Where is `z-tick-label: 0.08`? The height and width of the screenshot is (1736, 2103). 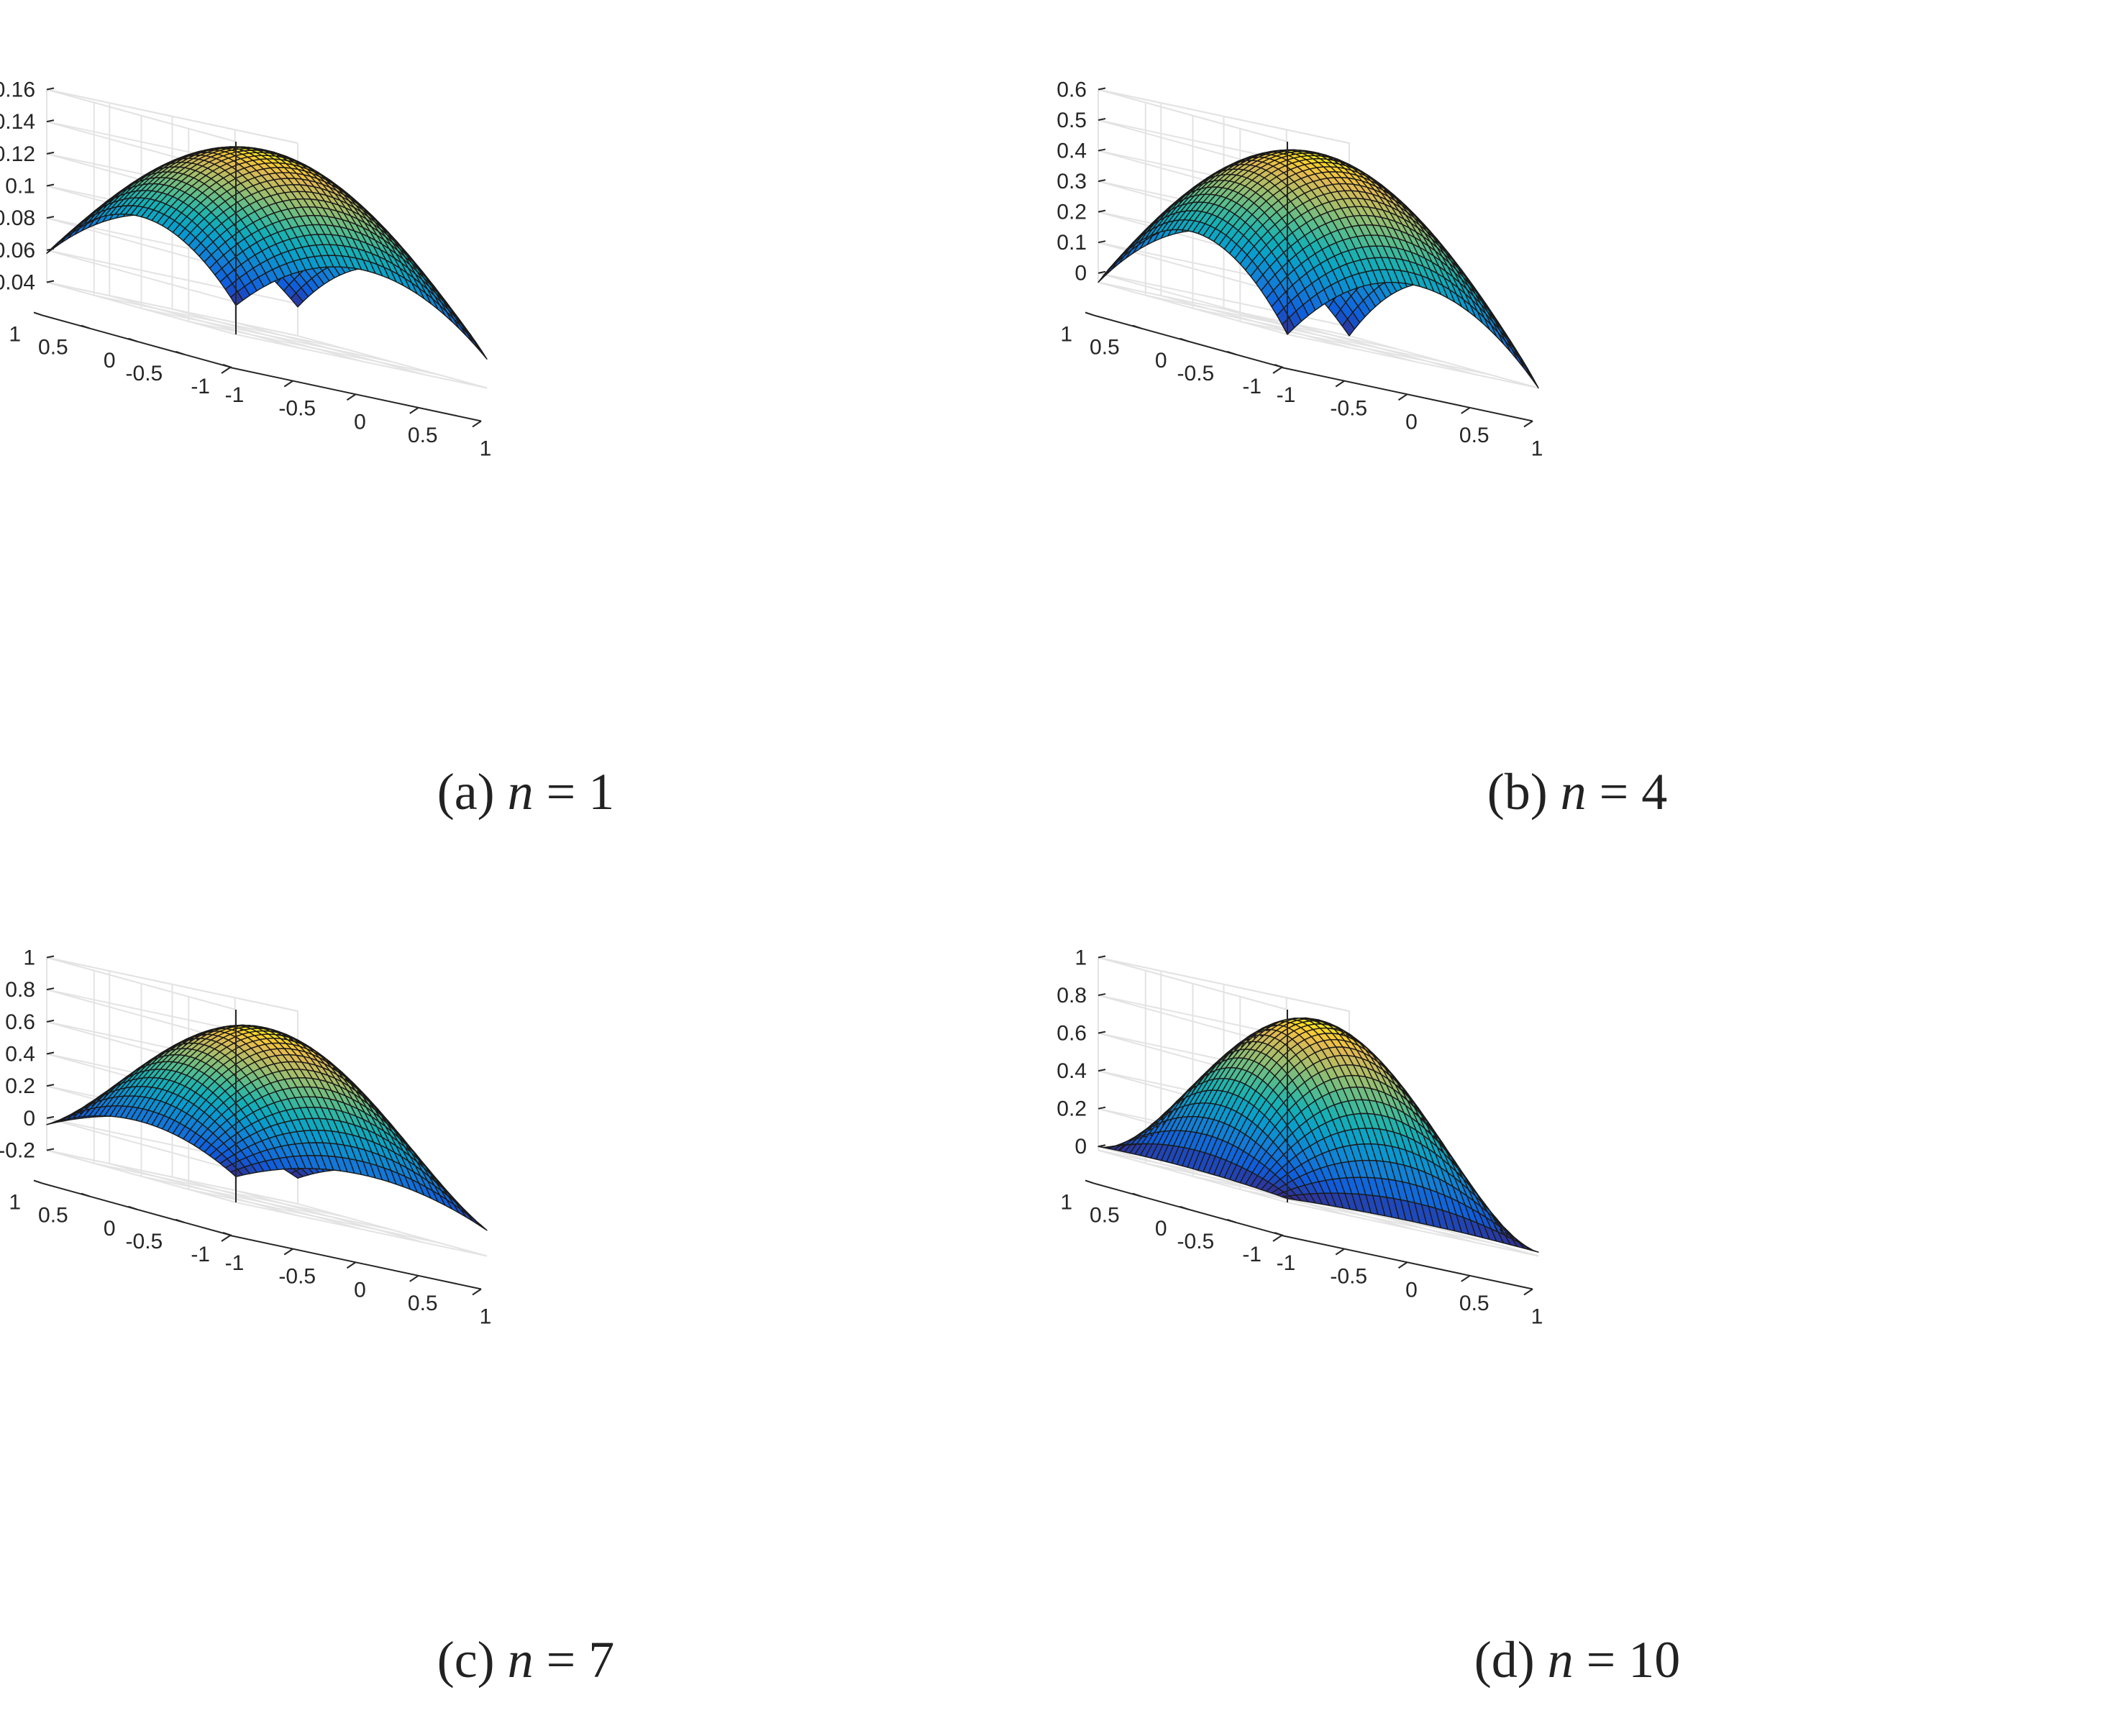
z-tick-label: 0.08 is located at coordinates (17, 218).